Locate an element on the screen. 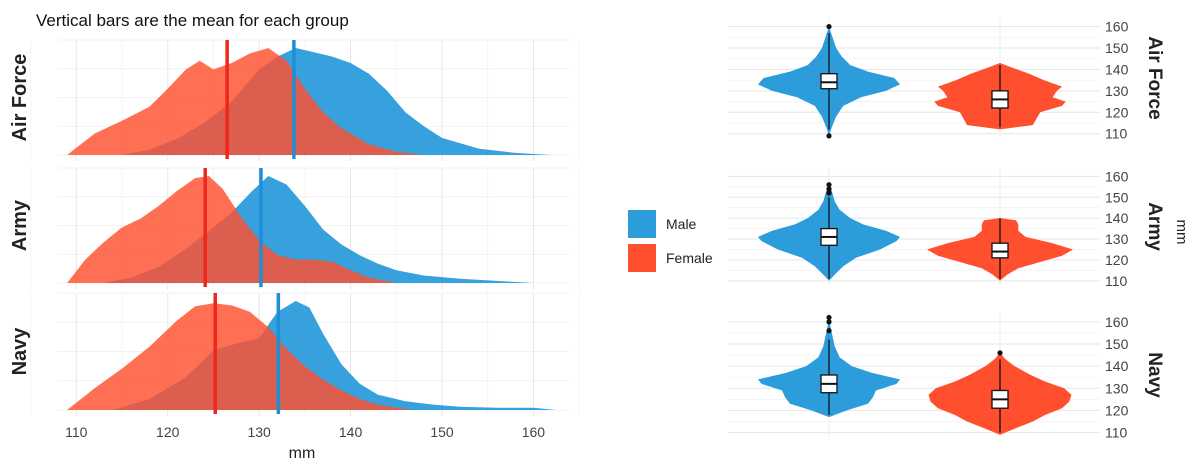 This screenshot has width=1191, height=469. legend-item-female: Female is located at coordinates (670, 258).